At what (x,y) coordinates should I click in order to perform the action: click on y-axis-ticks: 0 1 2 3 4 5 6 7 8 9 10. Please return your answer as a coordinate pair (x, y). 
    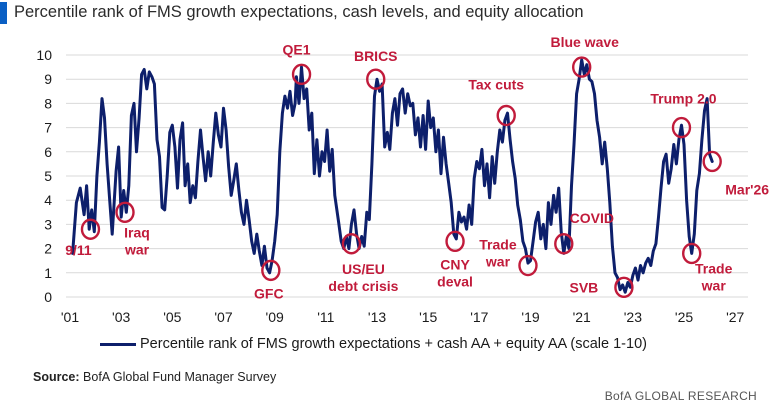
    Looking at the image, I should click on (44, 176).